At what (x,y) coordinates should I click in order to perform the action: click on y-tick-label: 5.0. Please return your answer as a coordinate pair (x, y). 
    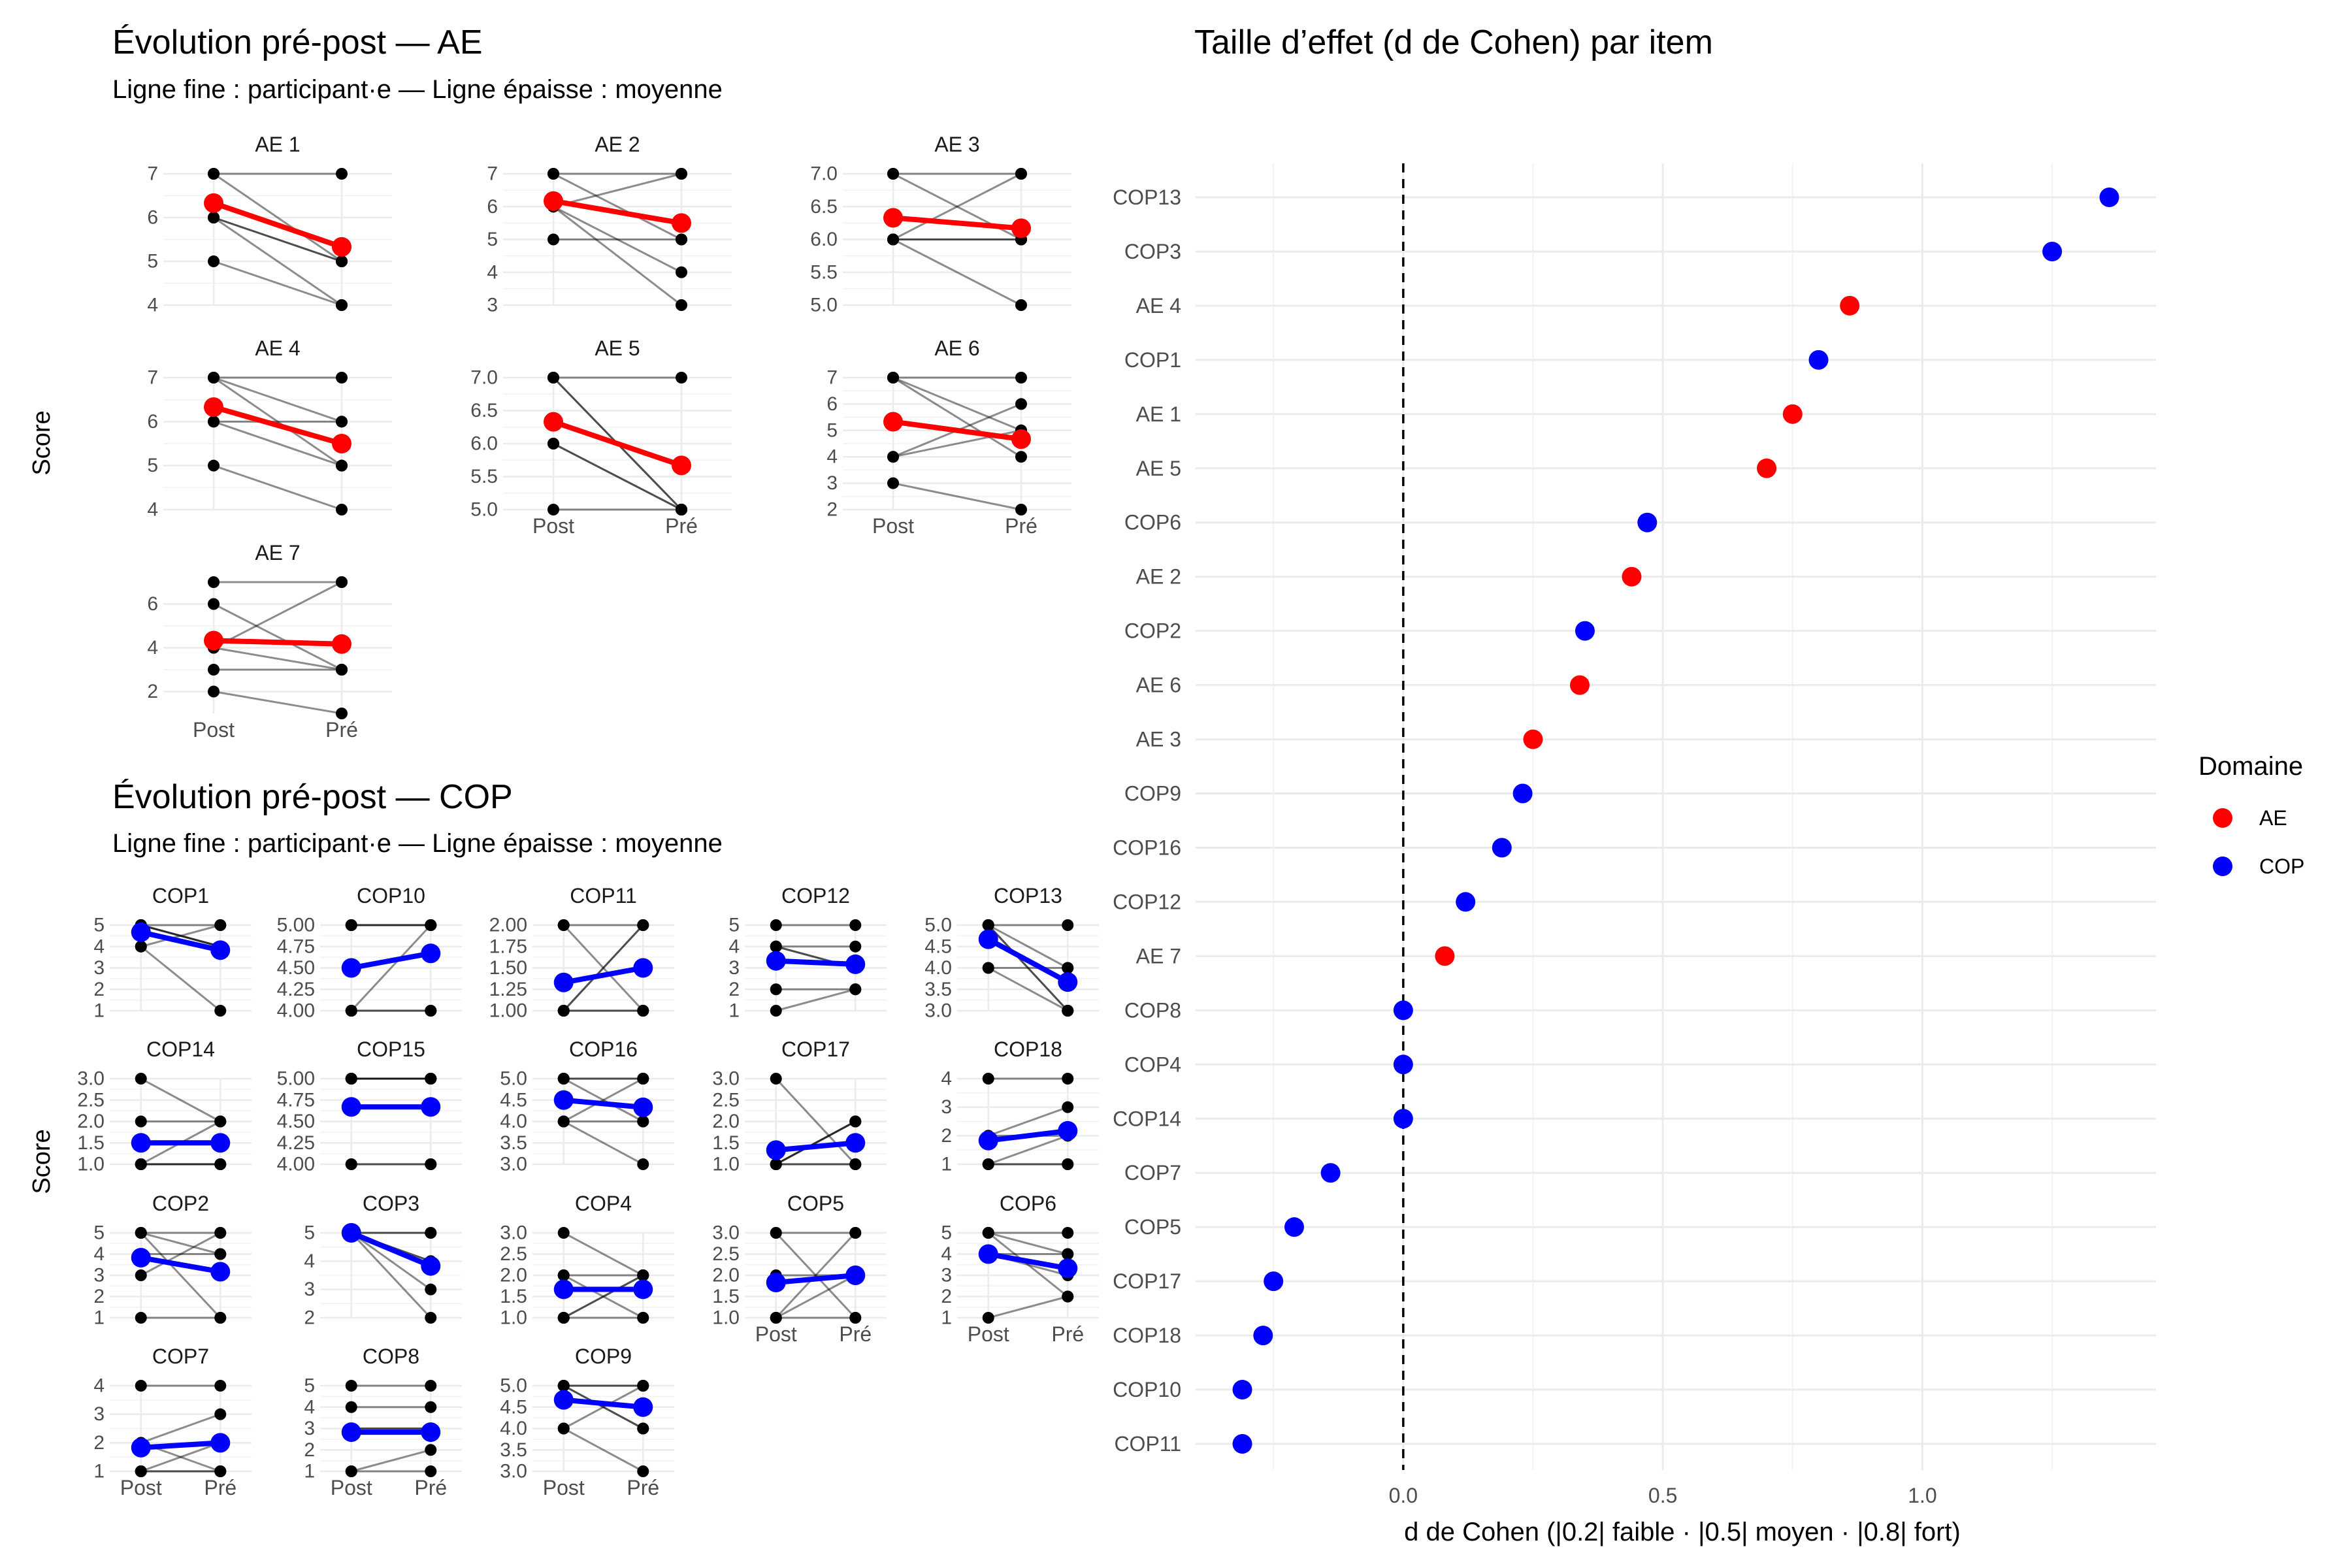
    Looking at the image, I should click on (824, 305).